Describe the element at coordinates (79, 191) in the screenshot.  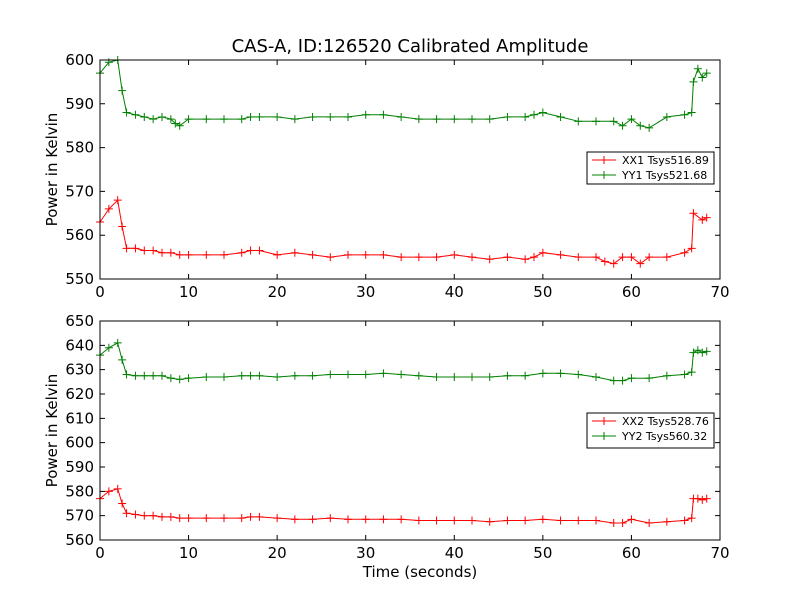
I see `y-tick-label: 570` at that location.